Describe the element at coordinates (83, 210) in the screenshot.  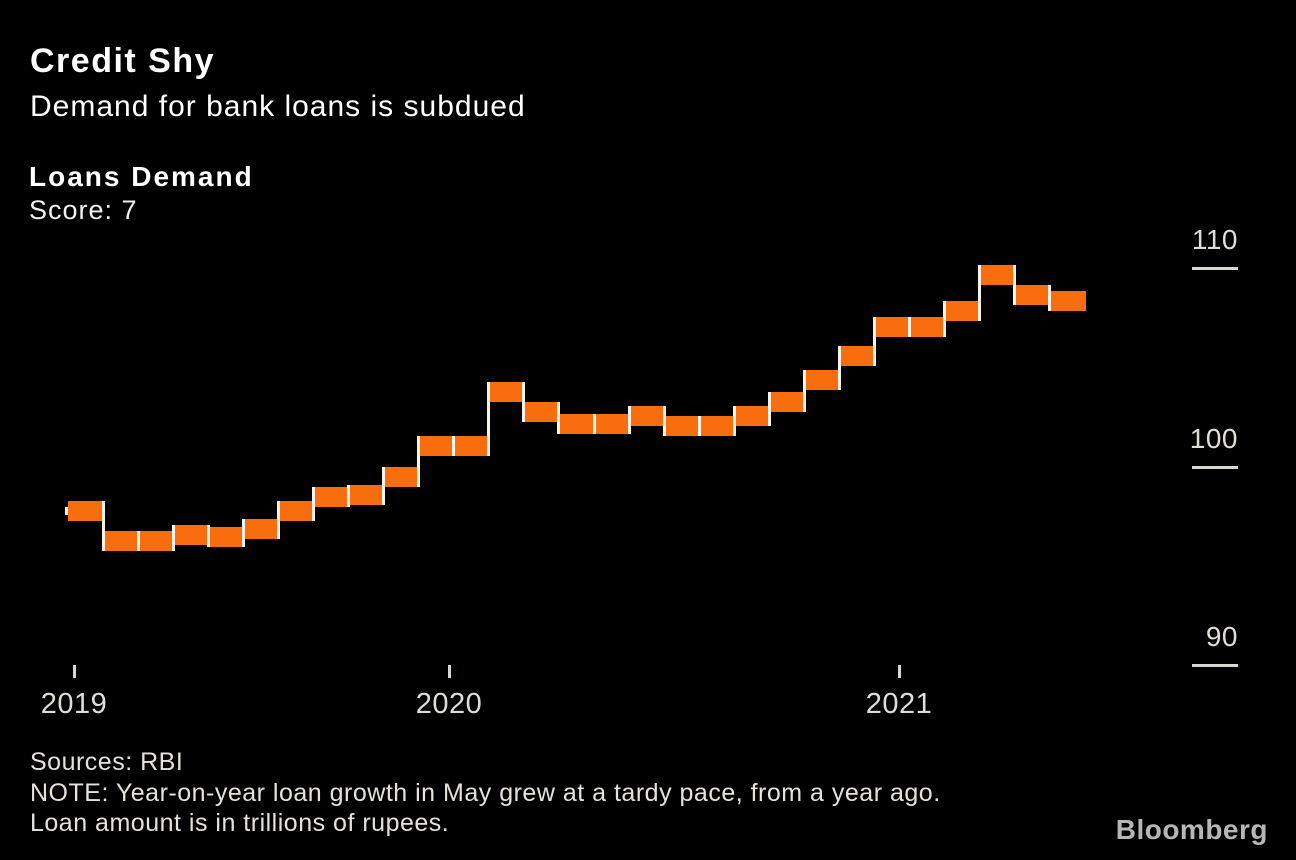
I see `legend-score-value: Score: 7` at that location.